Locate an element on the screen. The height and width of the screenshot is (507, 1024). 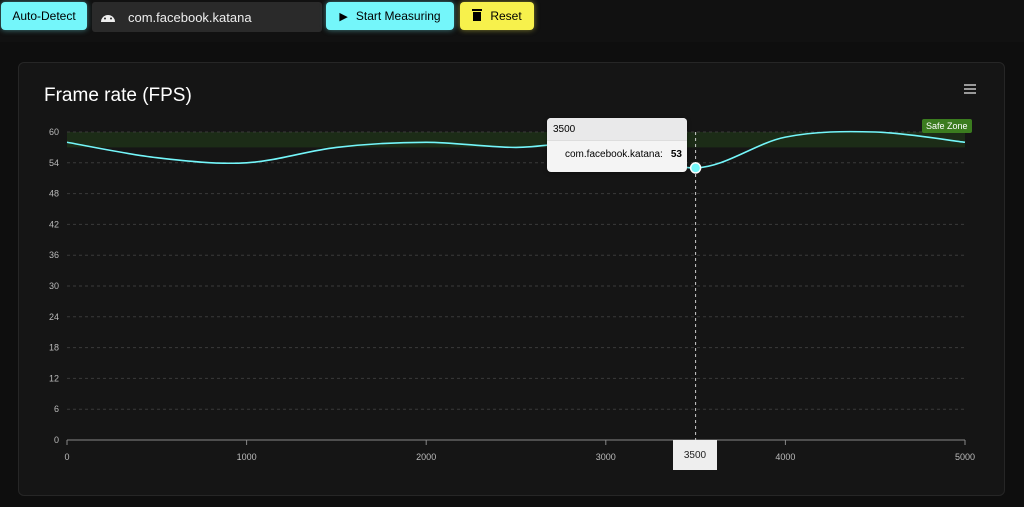
package-name: com.facebook.katana is located at coordinates (190, 17).